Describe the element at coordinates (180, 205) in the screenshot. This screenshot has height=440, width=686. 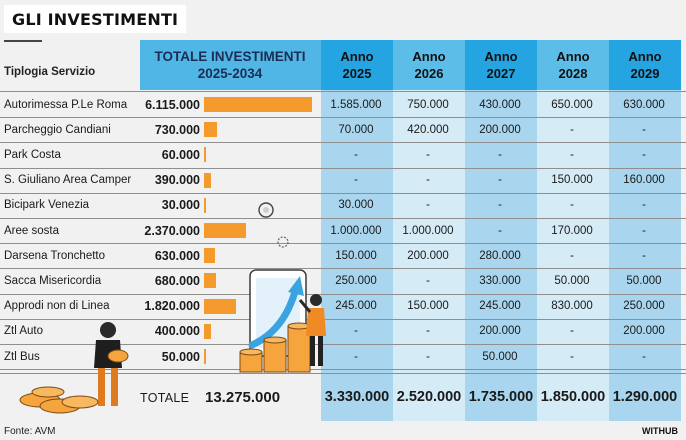
I see `service-total: 30.000` at that location.